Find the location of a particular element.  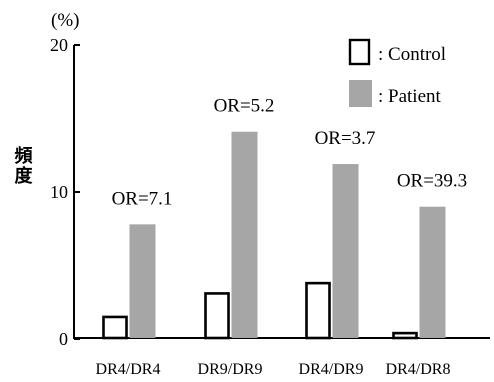

odds-ratio-label: OR=3.7 is located at coordinates (345, 138).